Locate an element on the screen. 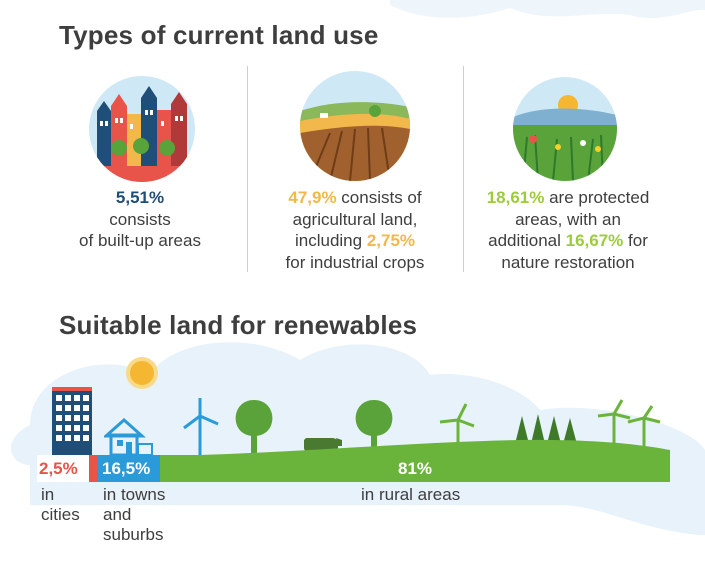  ground-hill is located at coordinates (415, 447).